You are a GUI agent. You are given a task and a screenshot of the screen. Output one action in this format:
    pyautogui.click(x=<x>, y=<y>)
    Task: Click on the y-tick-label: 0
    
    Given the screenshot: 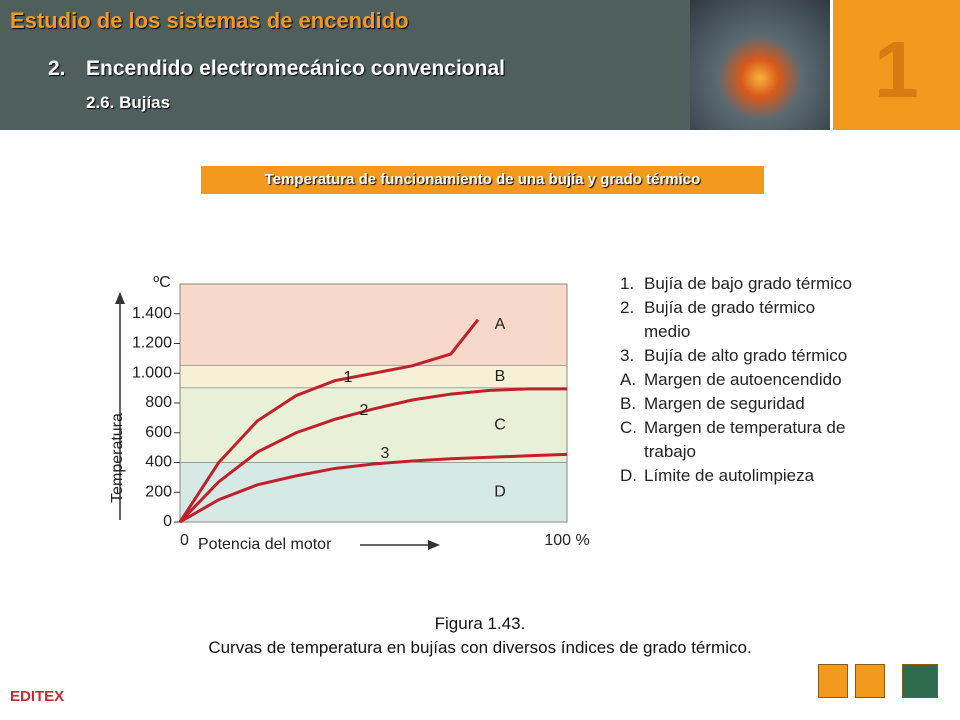 What is the action you would take?
    pyautogui.click(x=167, y=521)
    